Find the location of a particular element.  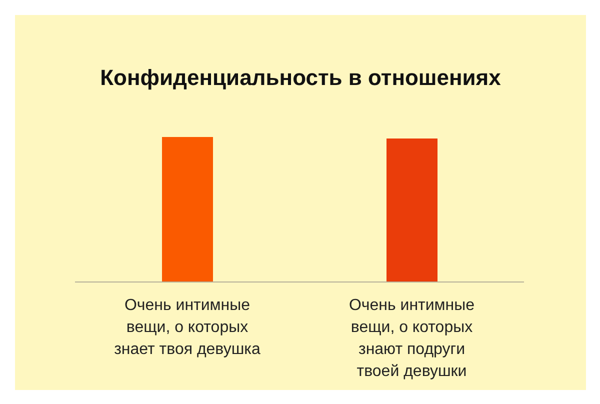

x-tick-label: Очень интимные вещи, о которых знают подруги твоей девушки is located at coordinates (411, 338).